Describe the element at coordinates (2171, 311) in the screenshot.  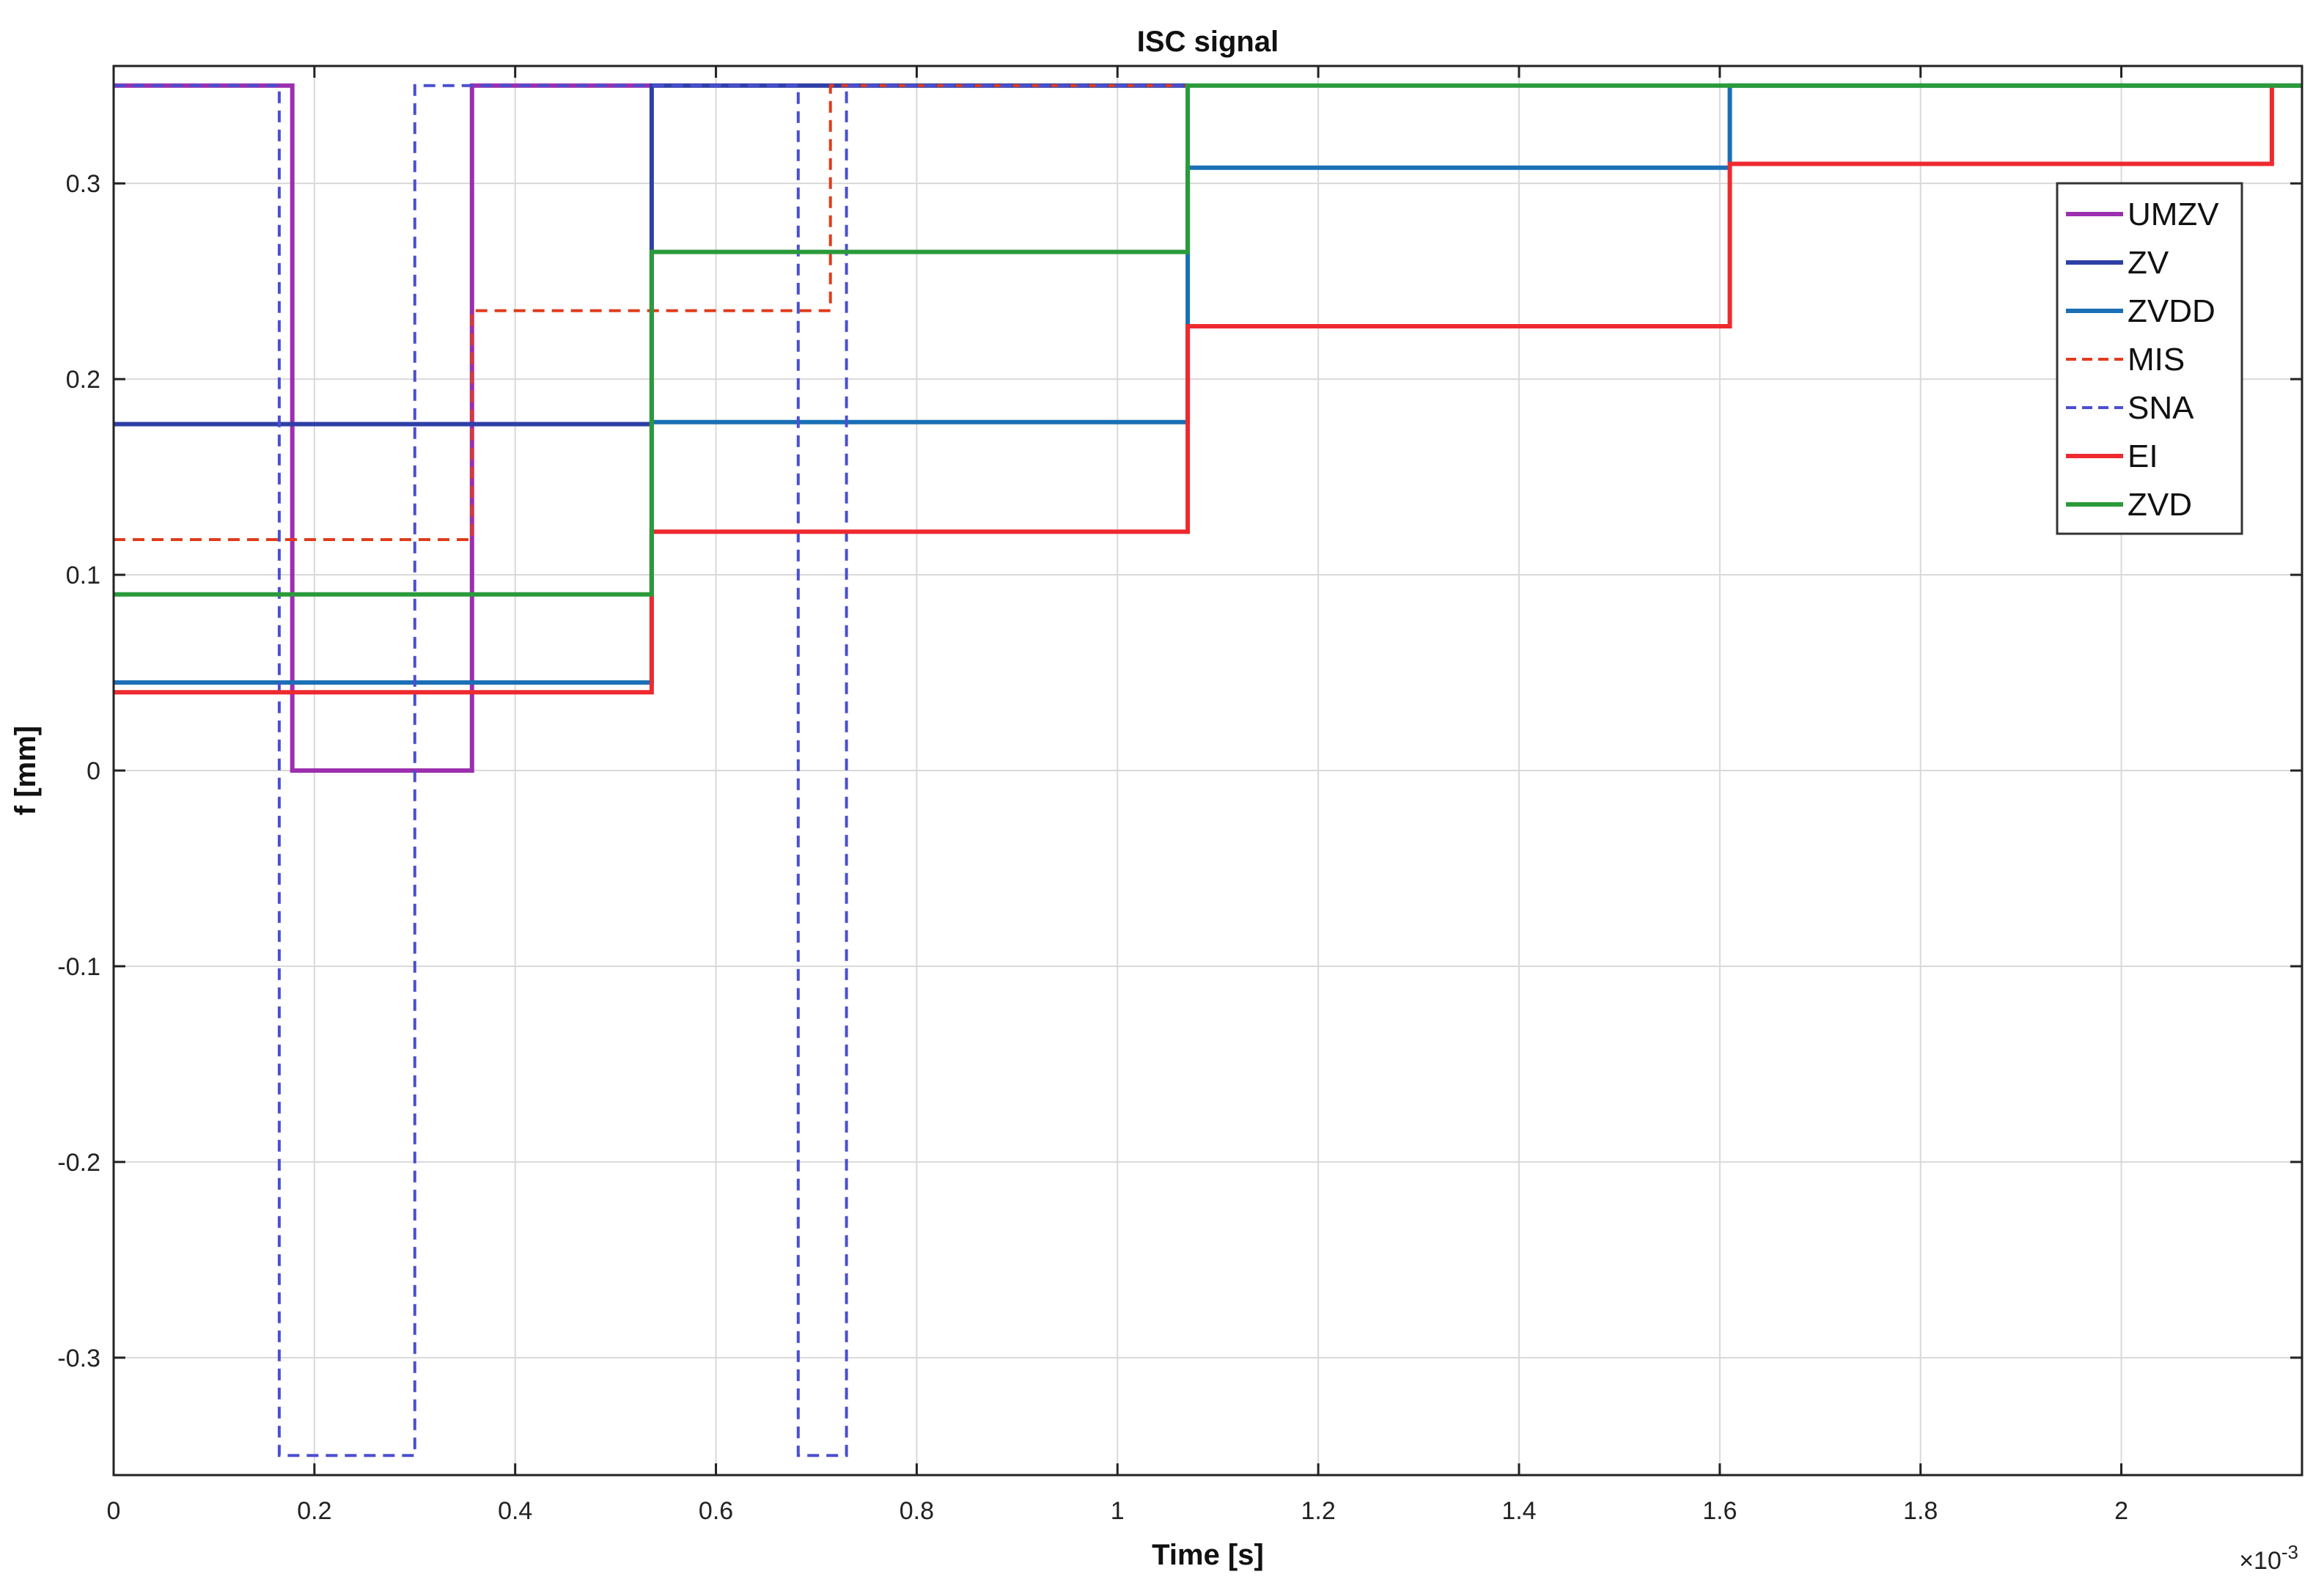
I see `legend-label-zvdd: ZVDD` at that location.